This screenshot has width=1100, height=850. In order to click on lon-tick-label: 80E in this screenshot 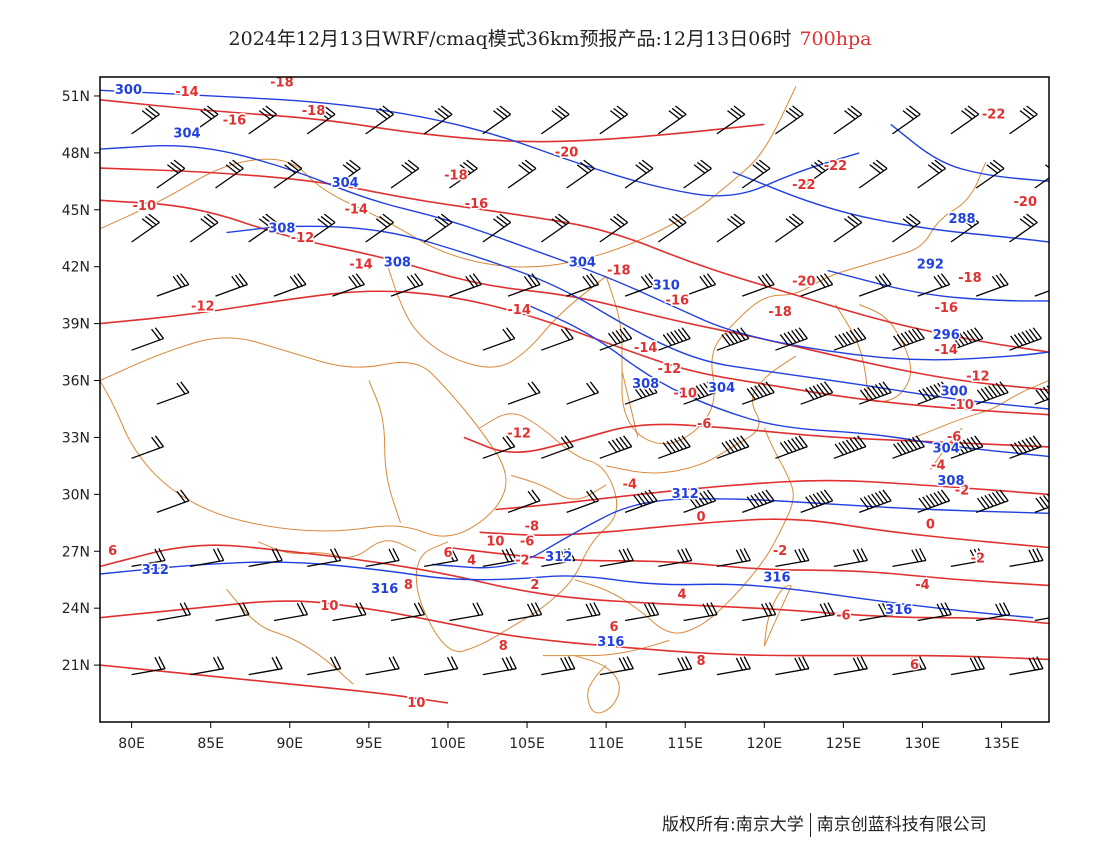, I will do `click(131, 744)`.